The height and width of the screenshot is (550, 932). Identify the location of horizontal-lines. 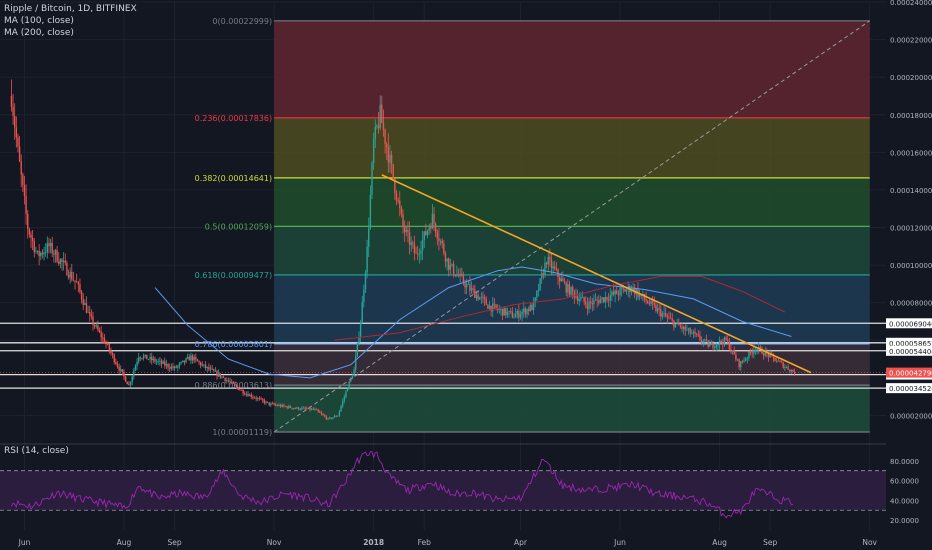
(443, 355).